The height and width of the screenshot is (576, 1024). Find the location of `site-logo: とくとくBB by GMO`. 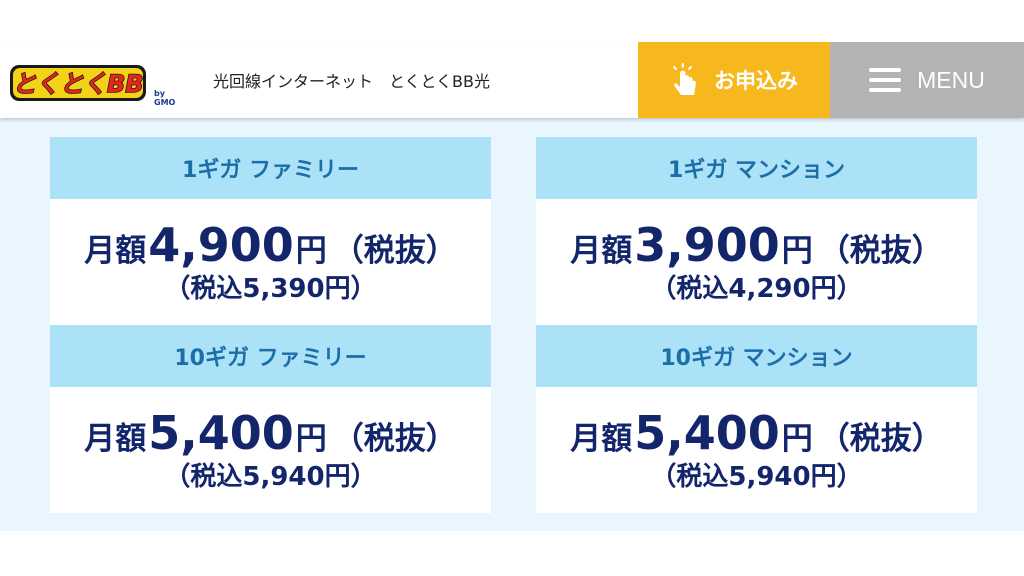

site-logo: とくとくBB by GMO is located at coordinates (98, 84).